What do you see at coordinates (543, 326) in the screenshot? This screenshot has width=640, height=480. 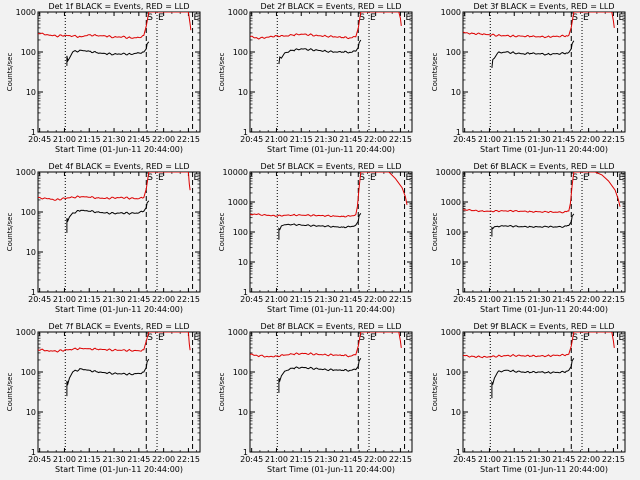 I see `chart-title: Det 9f BLACK = Events, RED = LLD` at bounding box center [543, 326].